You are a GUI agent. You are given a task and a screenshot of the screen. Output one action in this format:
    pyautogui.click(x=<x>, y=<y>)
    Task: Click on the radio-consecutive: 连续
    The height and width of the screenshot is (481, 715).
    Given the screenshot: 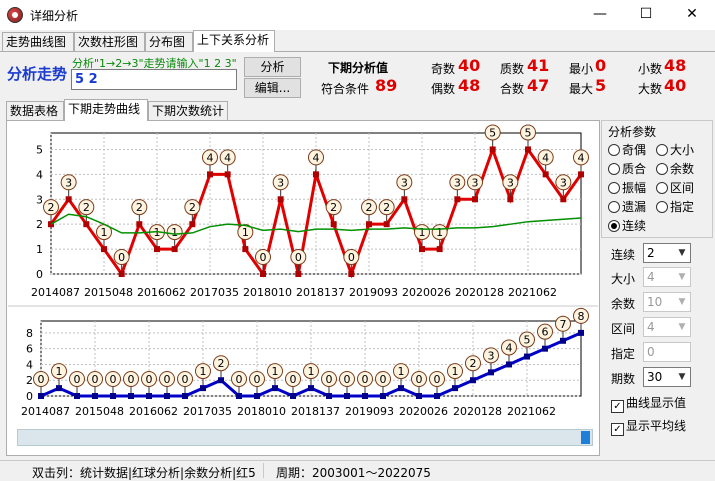 What is the action you would take?
    pyautogui.click(x=627, y=225)
    